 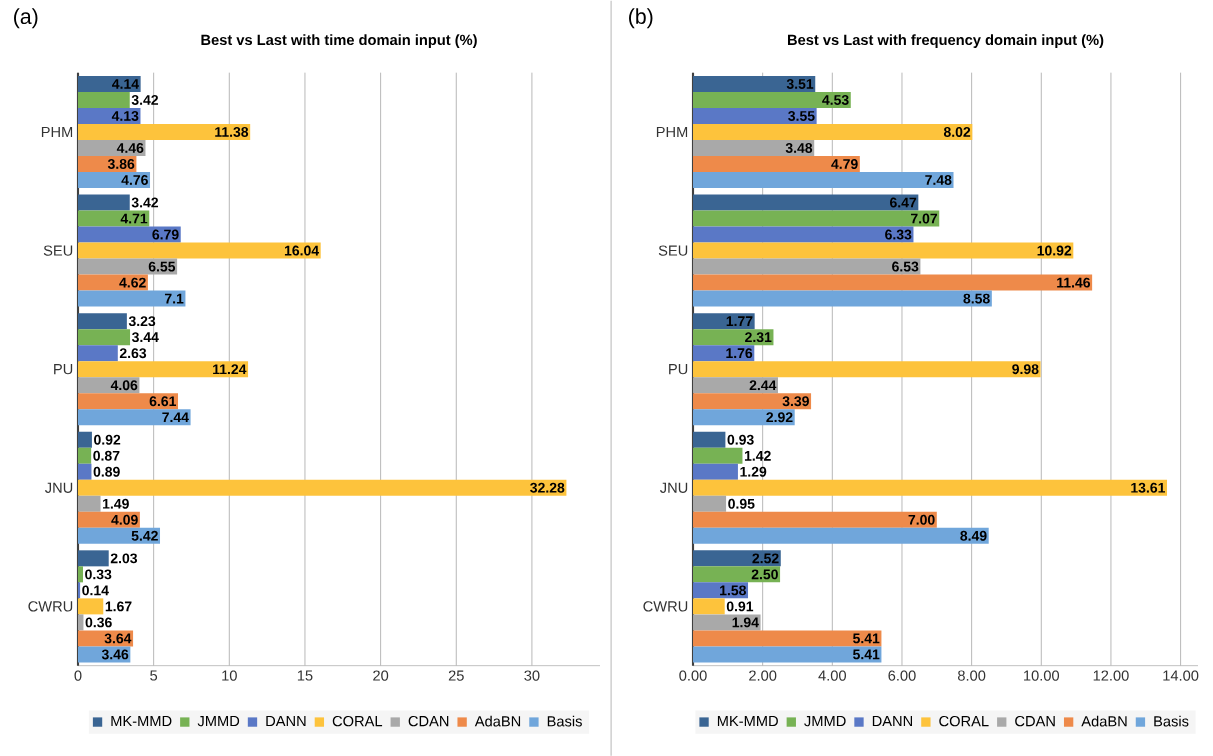 I want to click on y-tick-label: CWRU, so click(x=50, y=606).